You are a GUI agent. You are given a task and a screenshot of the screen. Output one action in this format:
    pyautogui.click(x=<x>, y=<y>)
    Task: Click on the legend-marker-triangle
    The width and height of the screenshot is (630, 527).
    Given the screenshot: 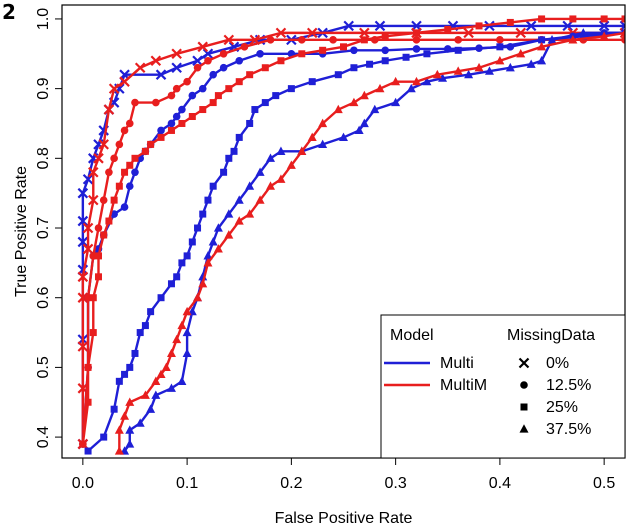 What is the action you would take?
    pyautogui.click(x=524, y=428)
    